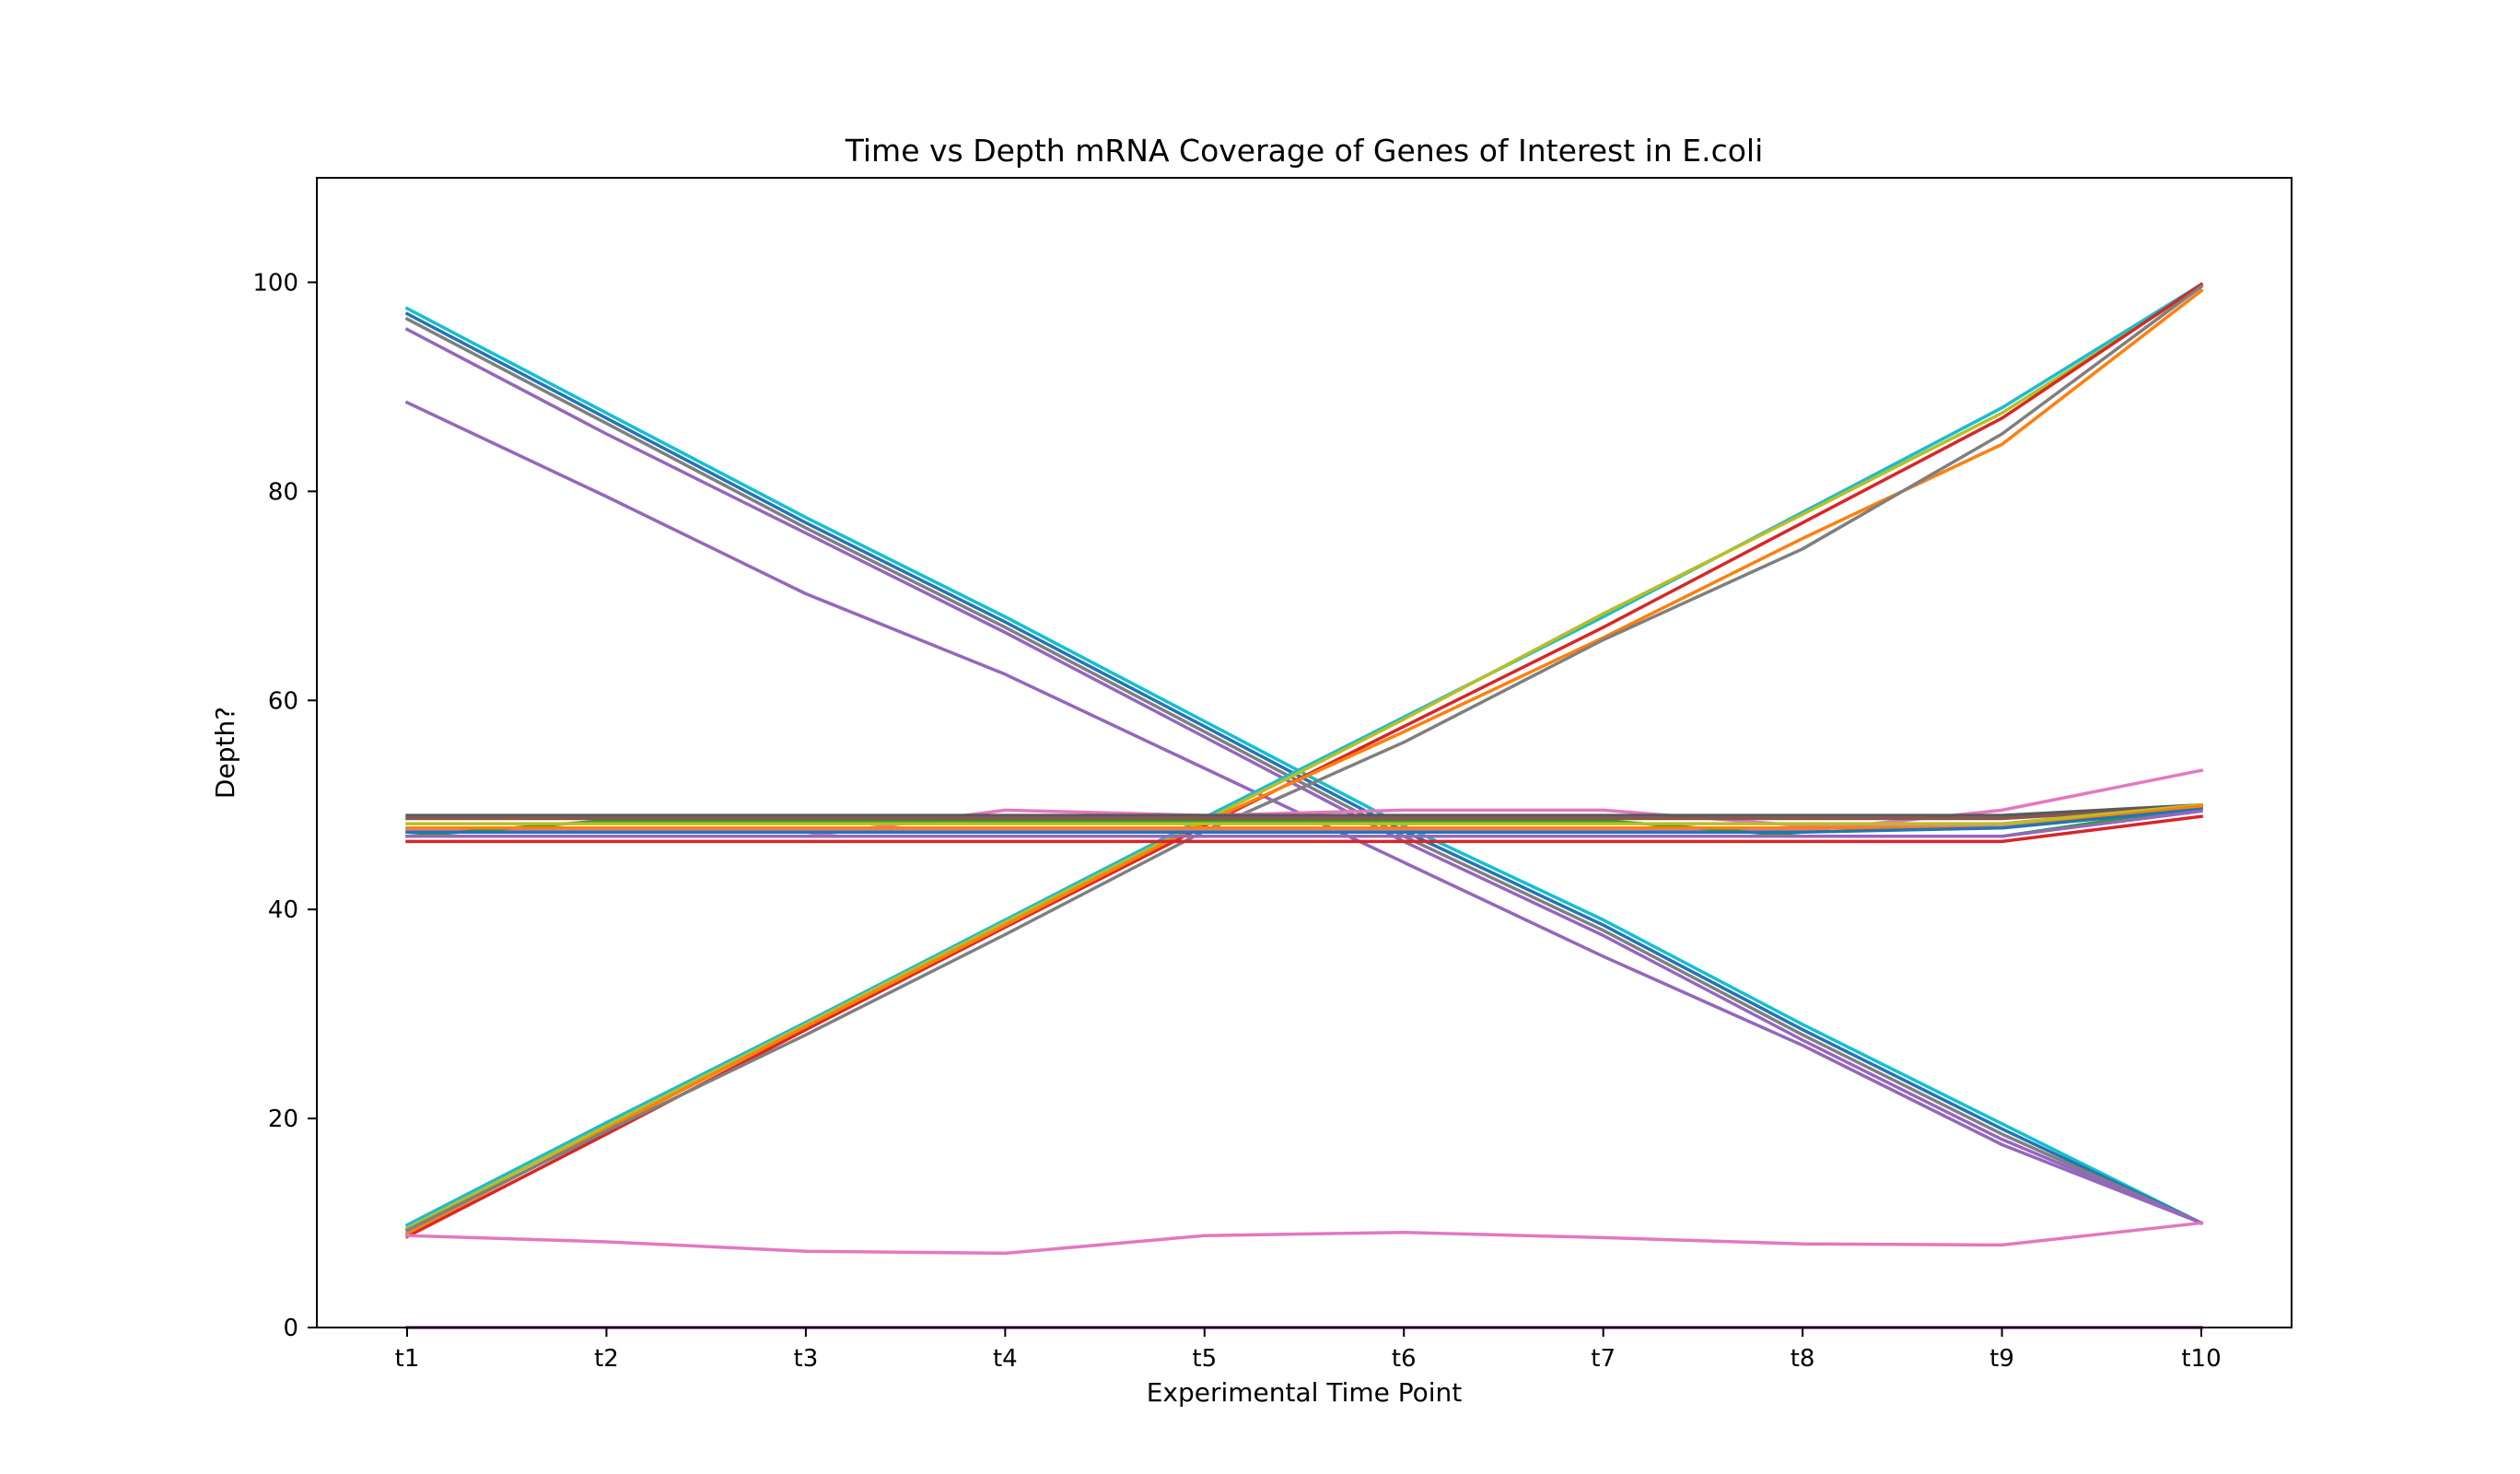  I want to click on x-tick-label: t6, so click(1404, 1359).